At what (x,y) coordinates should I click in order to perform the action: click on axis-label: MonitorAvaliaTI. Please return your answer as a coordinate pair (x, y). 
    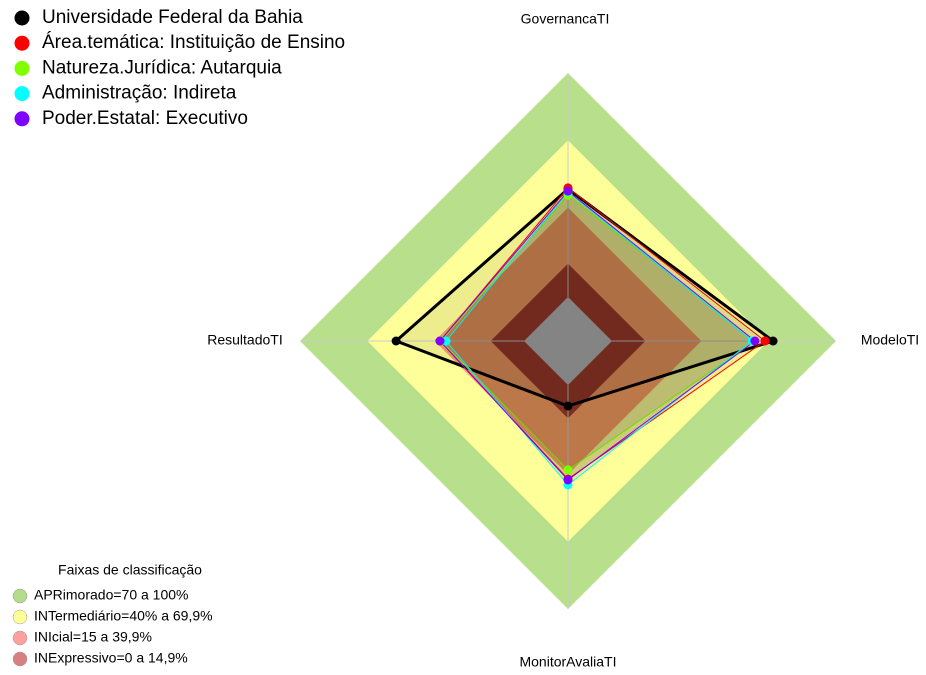
    Looking at the image, I should click on (567, 662).